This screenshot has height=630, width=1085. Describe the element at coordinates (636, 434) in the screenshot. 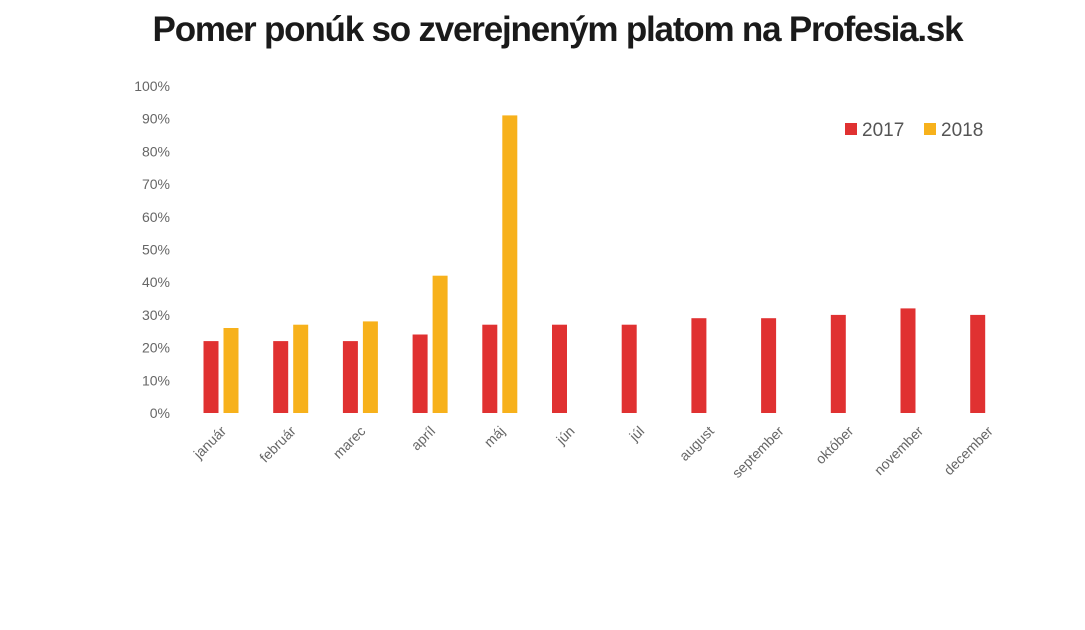

I see `x-tick-label: júl` at that location.